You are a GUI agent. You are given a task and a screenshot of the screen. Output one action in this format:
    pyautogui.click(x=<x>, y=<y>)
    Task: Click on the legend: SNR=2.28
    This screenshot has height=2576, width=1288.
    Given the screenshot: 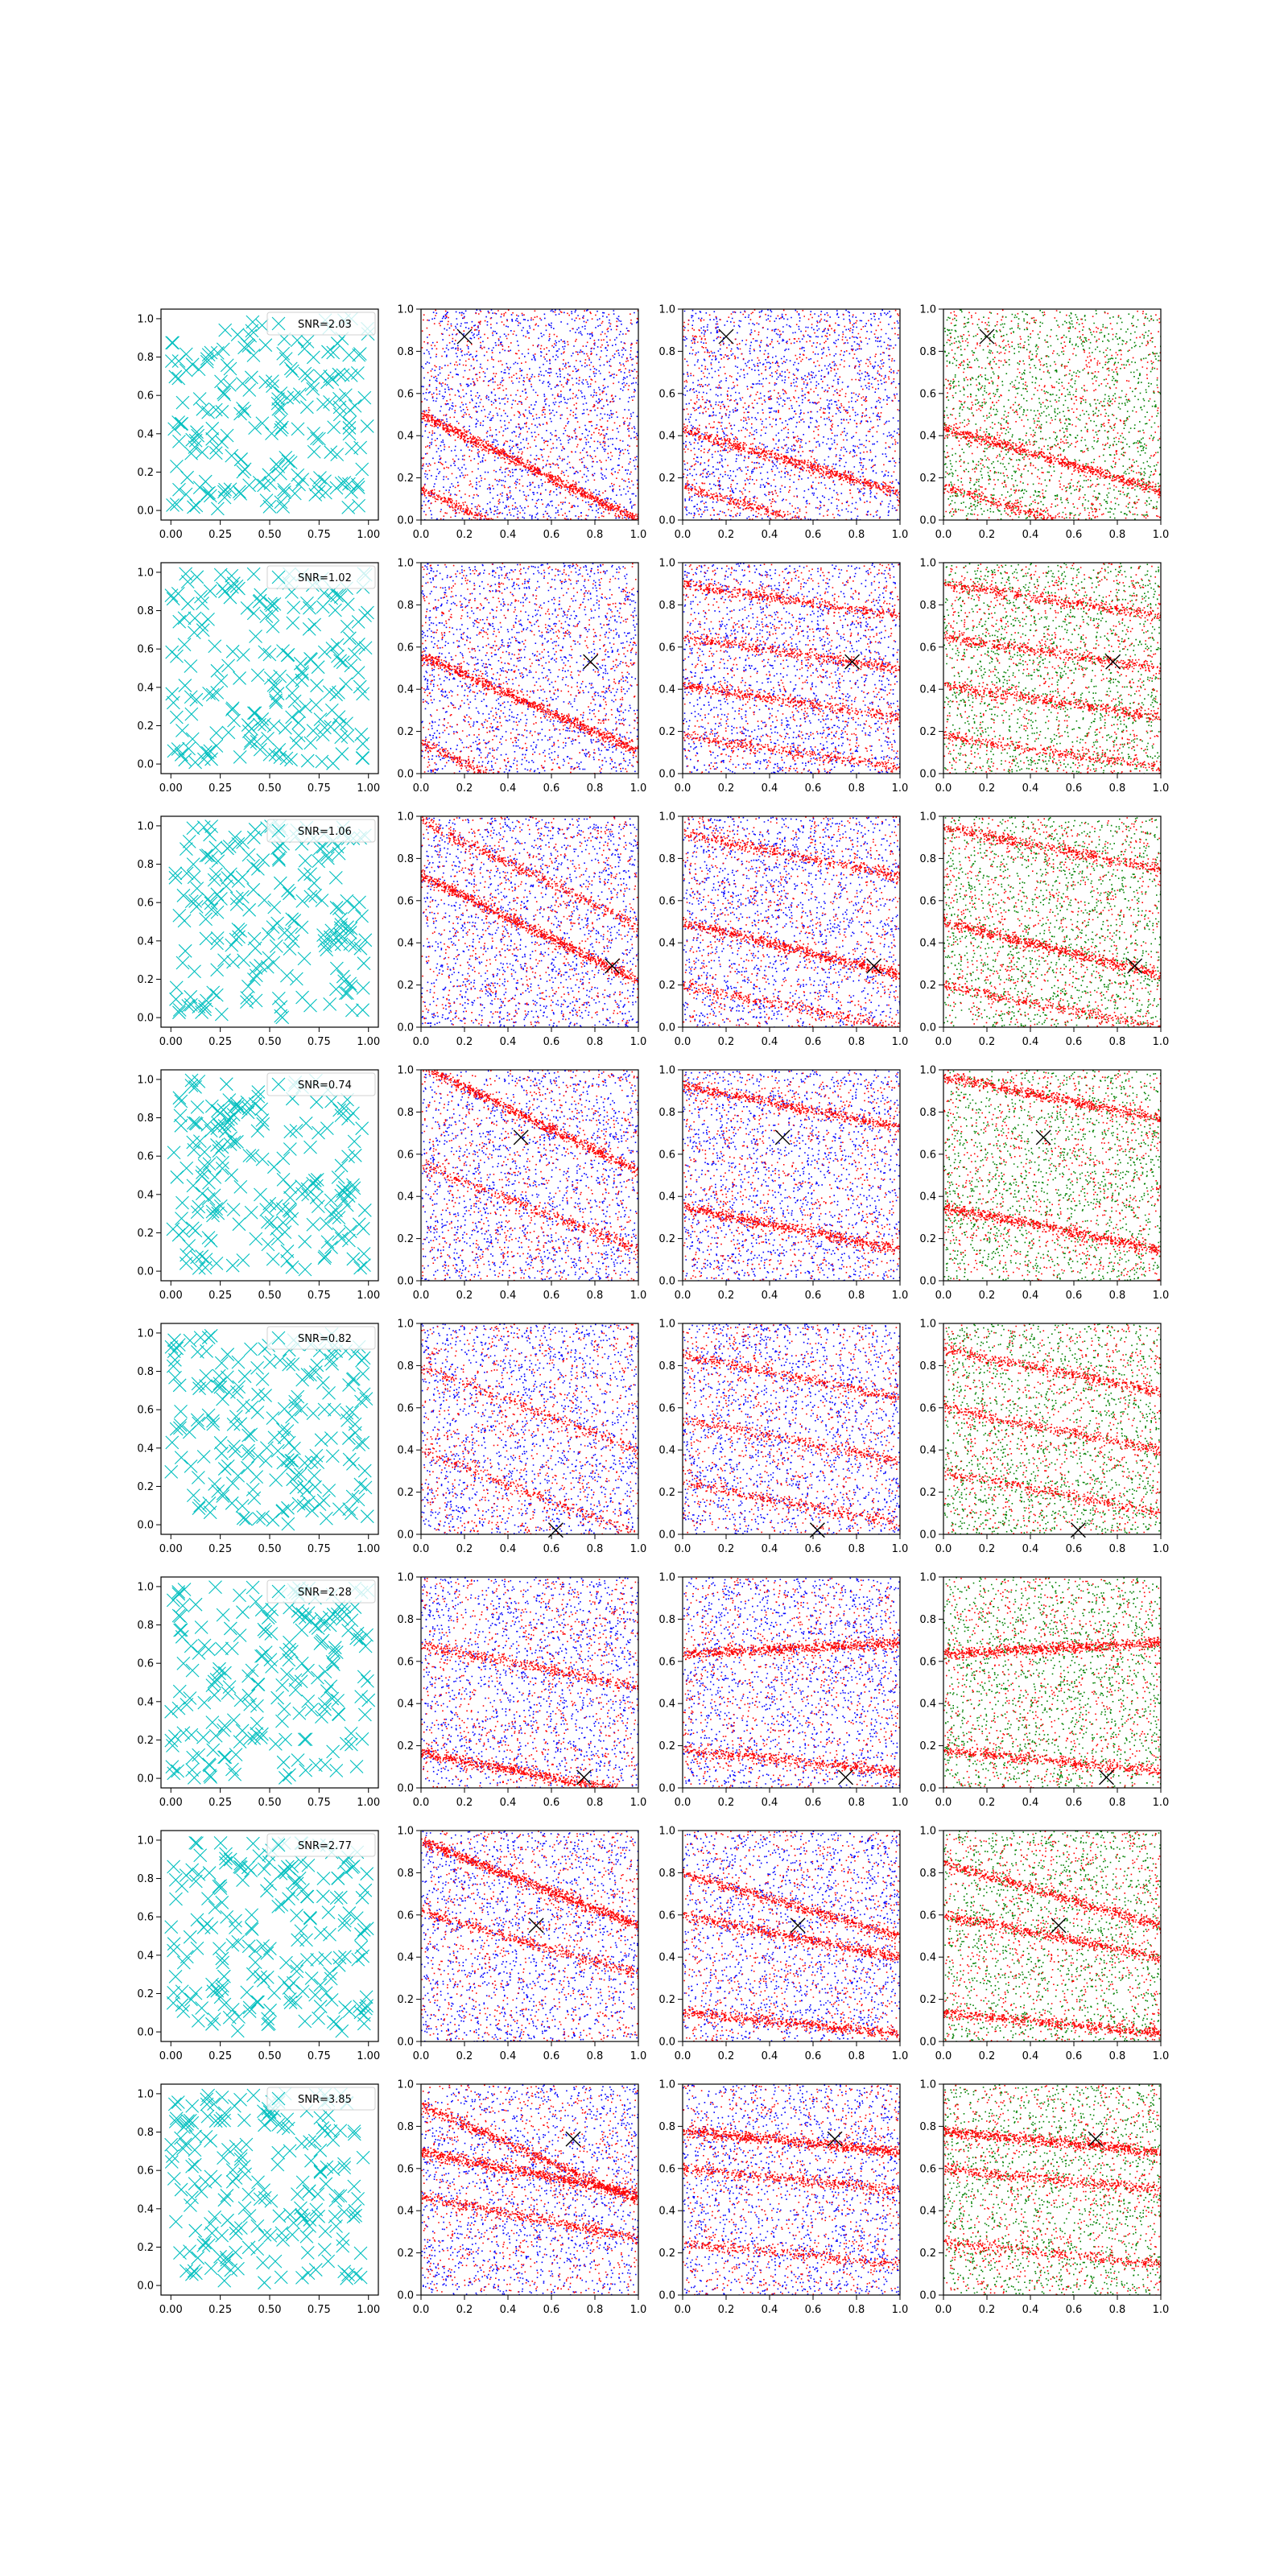 What is the action you would take?
    pyautogui.click(x=321, y=1591)
    